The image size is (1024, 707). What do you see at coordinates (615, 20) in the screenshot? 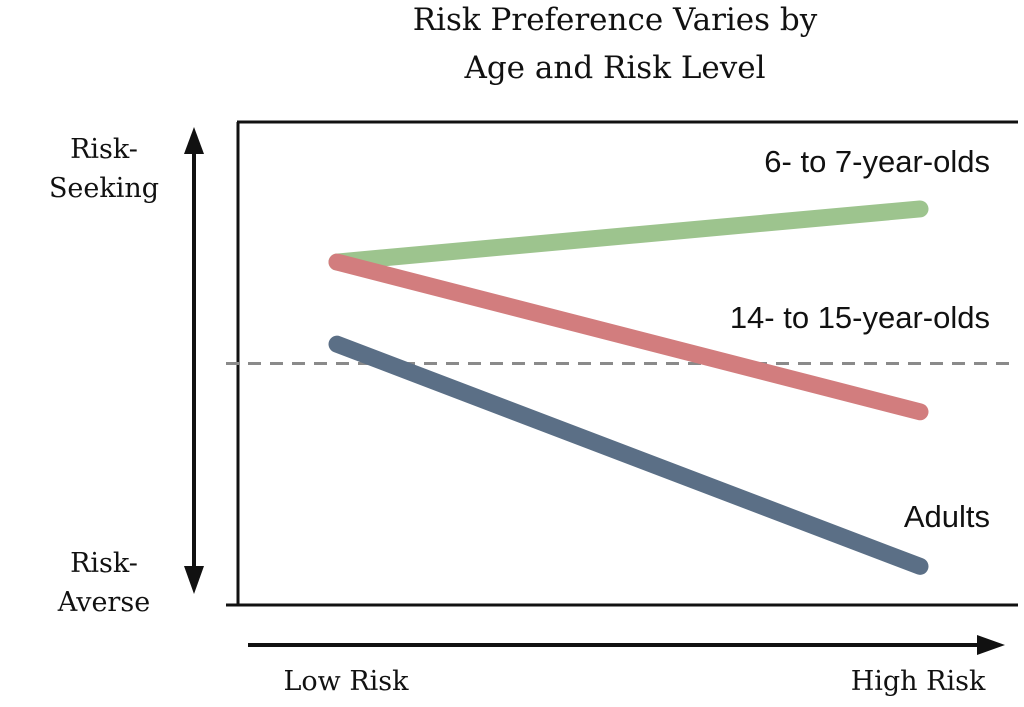
I see `chart-title-line-1: Risk Preference Varies by` at bounding box center [615, 20].